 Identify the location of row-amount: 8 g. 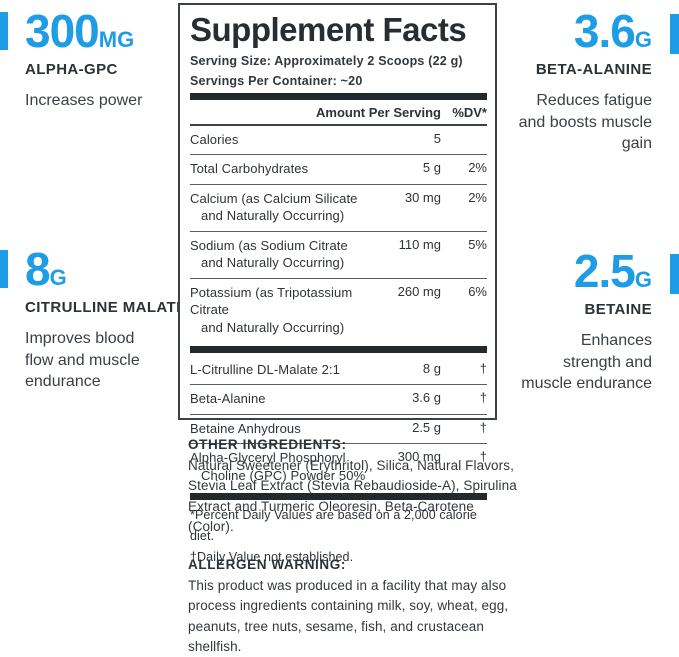
(431, 368).